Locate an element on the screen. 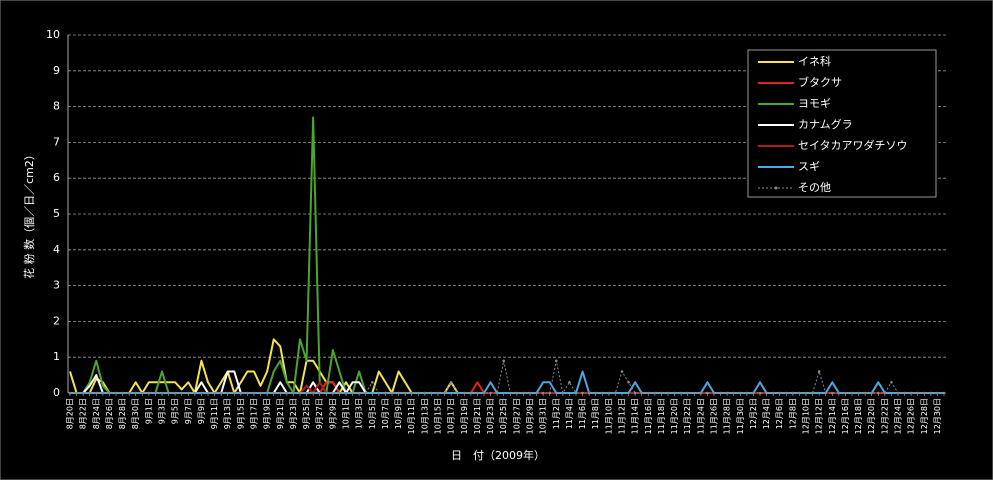  y-tick-label: 9 is located at coordinates (56, 70).